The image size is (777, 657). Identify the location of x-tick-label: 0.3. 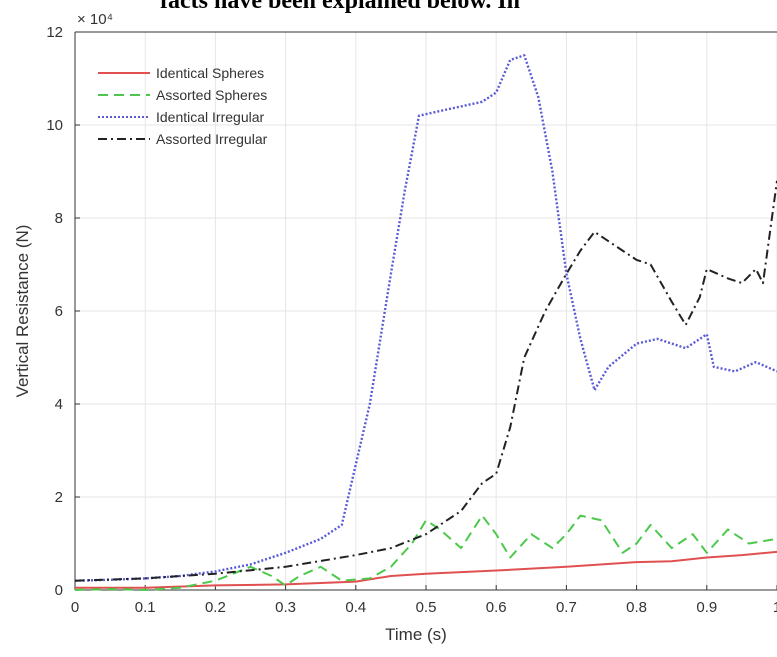
(285, 607).